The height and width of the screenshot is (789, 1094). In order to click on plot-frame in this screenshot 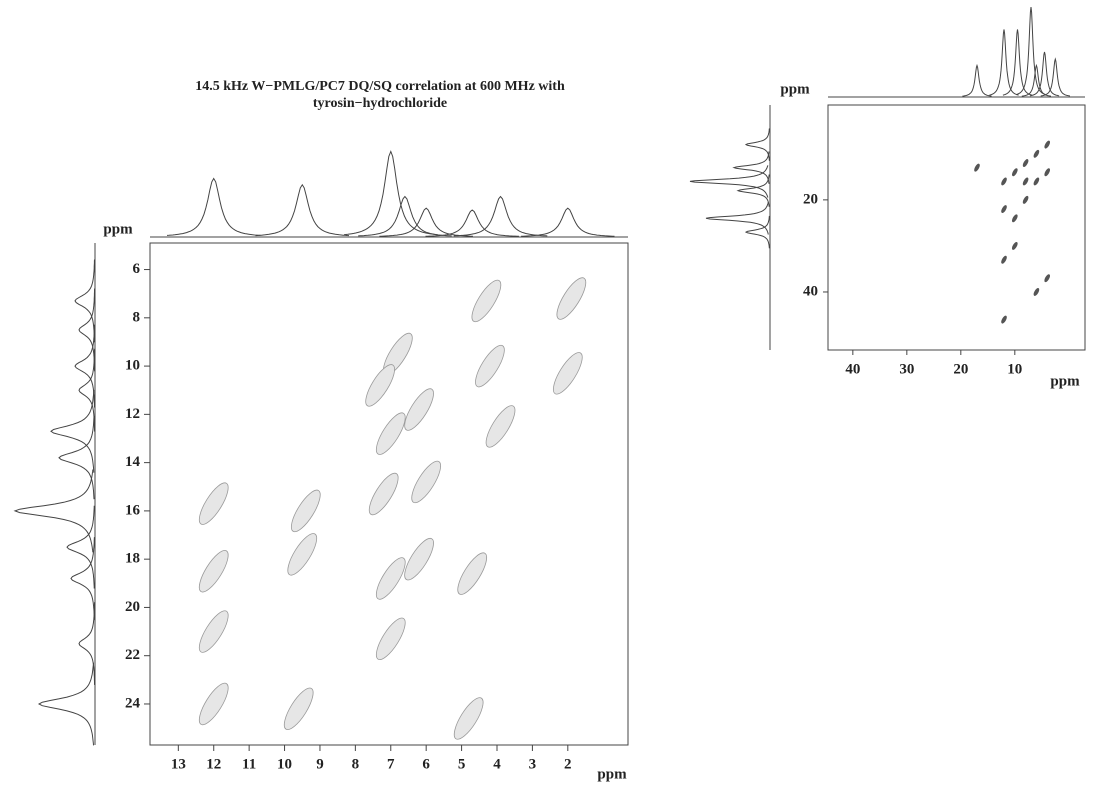, I will do `click(956, 227)`.